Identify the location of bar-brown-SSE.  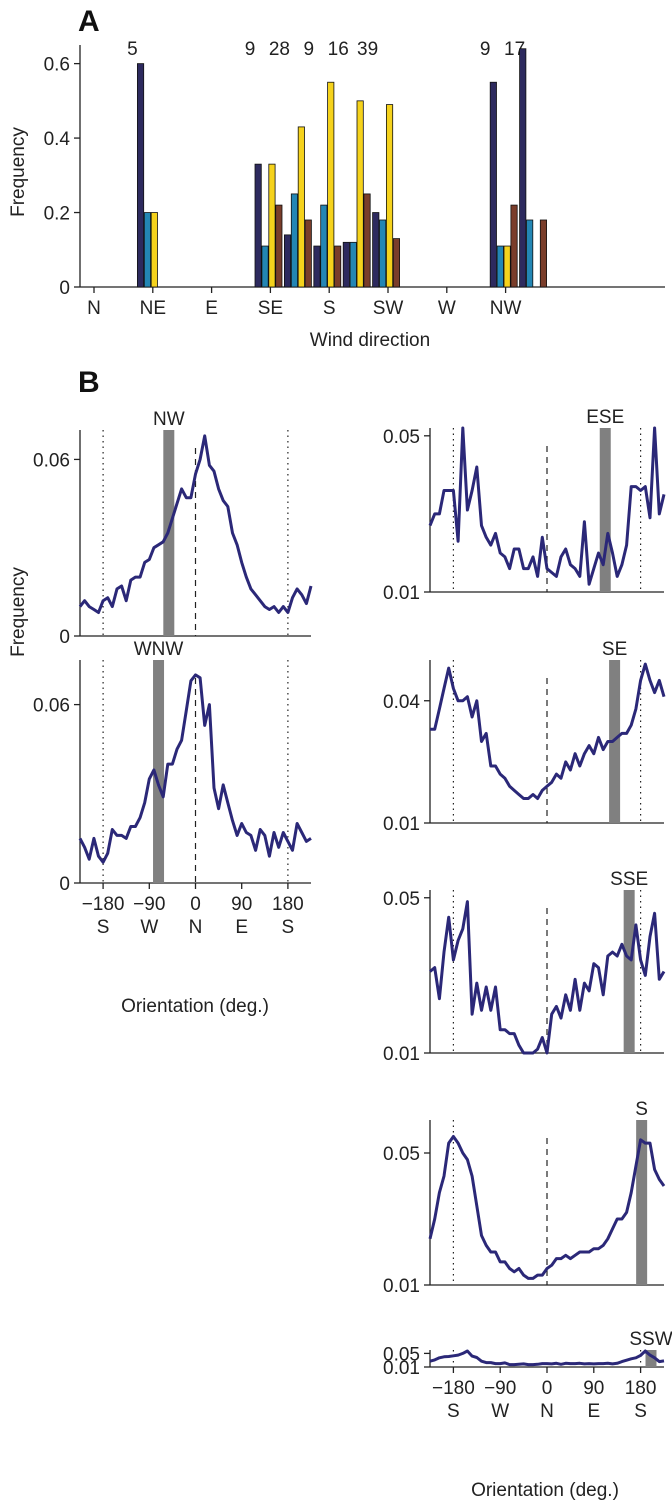
(338, 266).